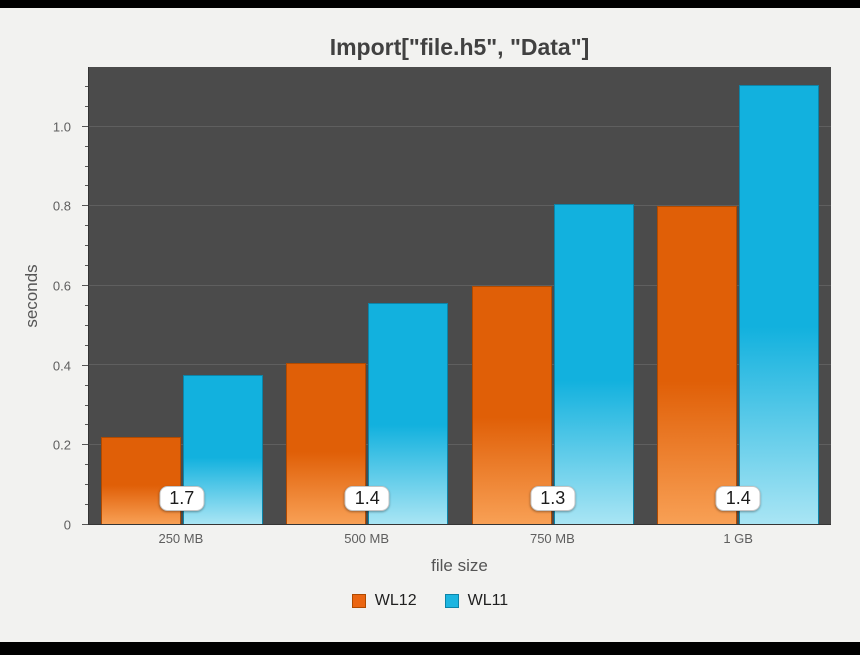 Image resolution: width=860 pixels, height=655 pixels. I want to click on bar-wl11-750-mb, so click(593, 364).